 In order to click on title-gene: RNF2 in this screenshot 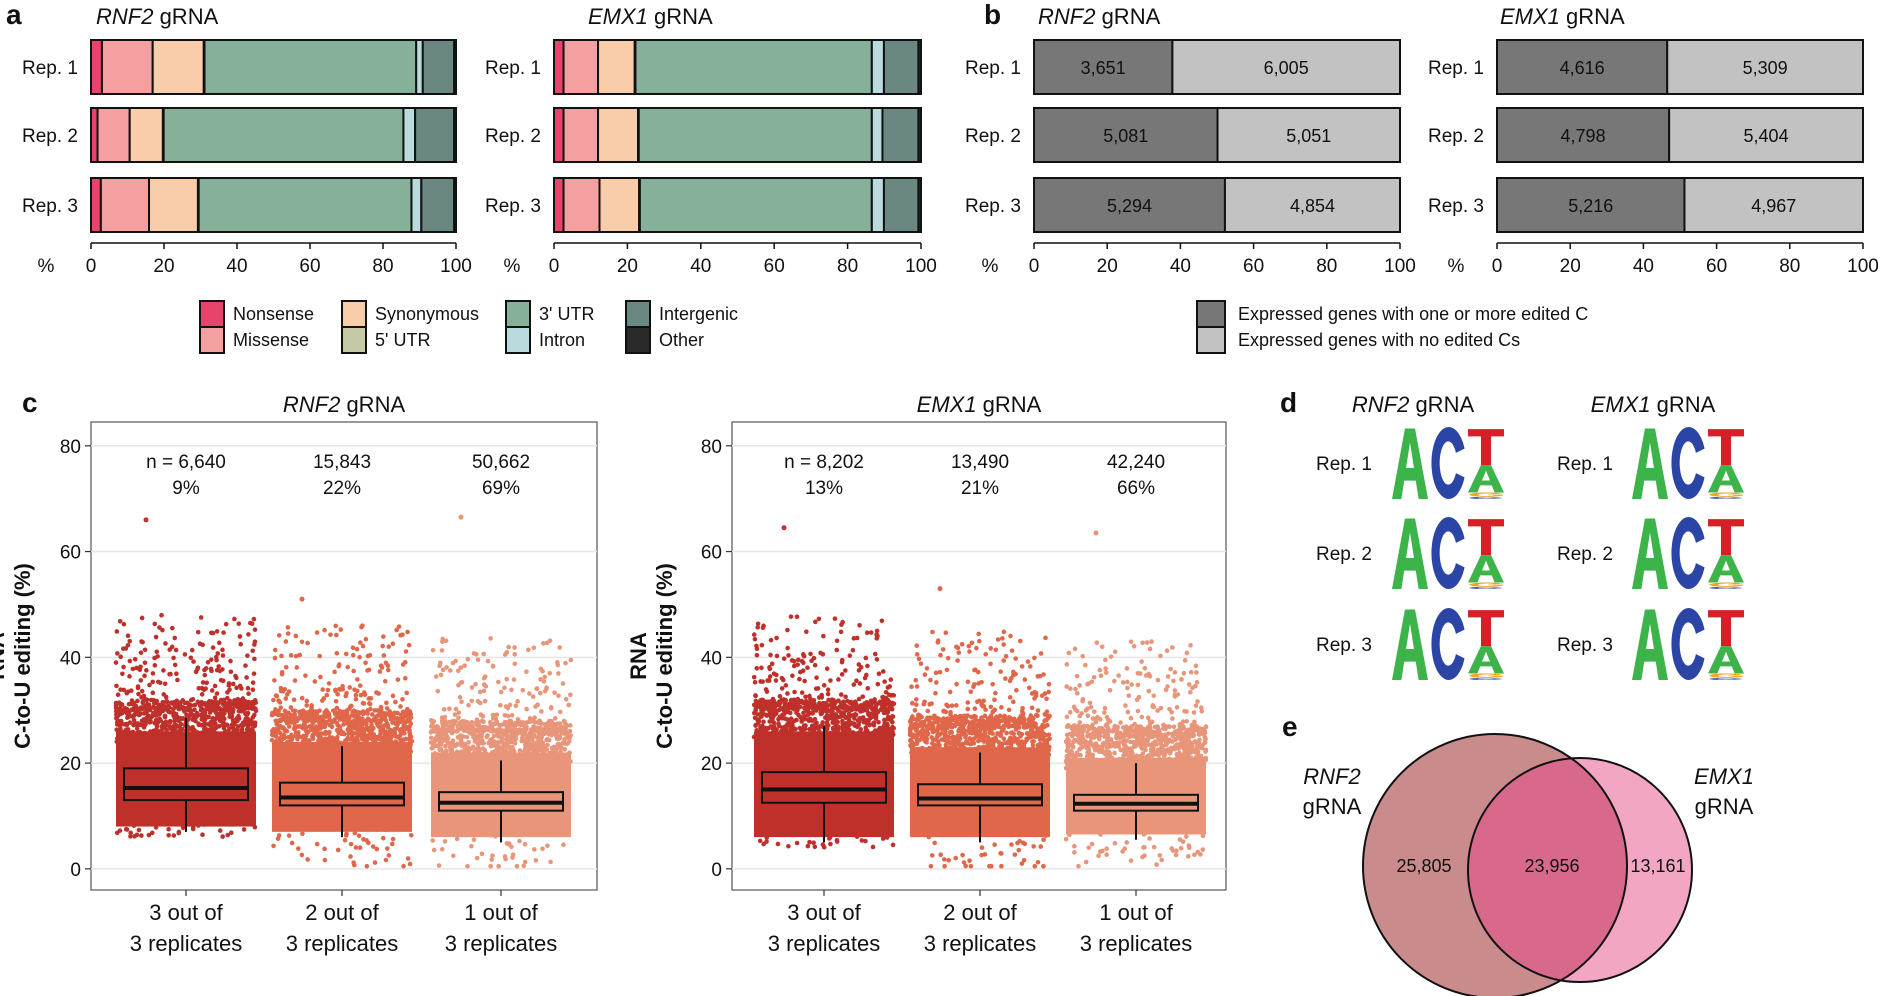, I will do `click(311, 404)`.